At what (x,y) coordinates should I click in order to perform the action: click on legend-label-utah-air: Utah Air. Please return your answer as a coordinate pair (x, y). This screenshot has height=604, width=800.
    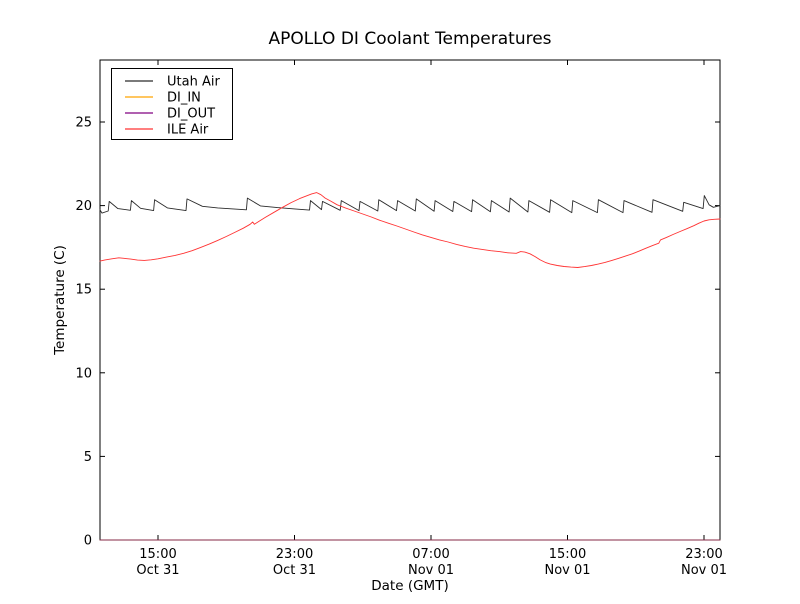
    Looking at the image, I should click on (193, 82).